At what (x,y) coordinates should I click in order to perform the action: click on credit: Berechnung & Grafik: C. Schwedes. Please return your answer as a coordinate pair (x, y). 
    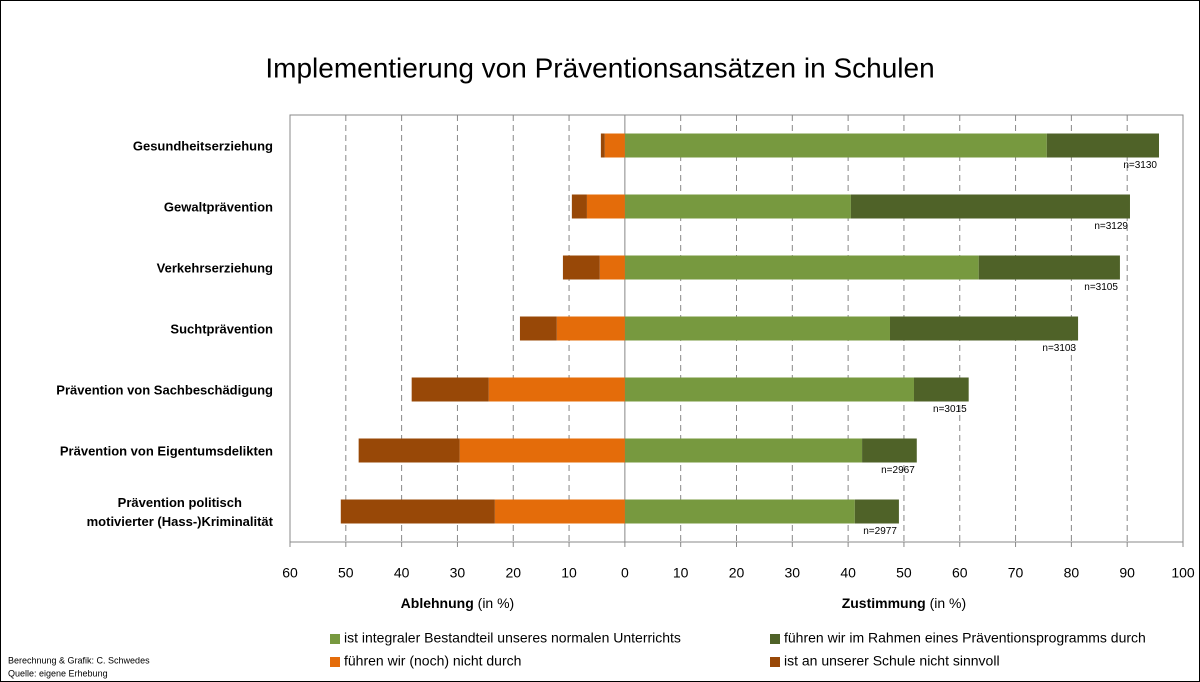
    Looking at the image, I should click on (79, 660).